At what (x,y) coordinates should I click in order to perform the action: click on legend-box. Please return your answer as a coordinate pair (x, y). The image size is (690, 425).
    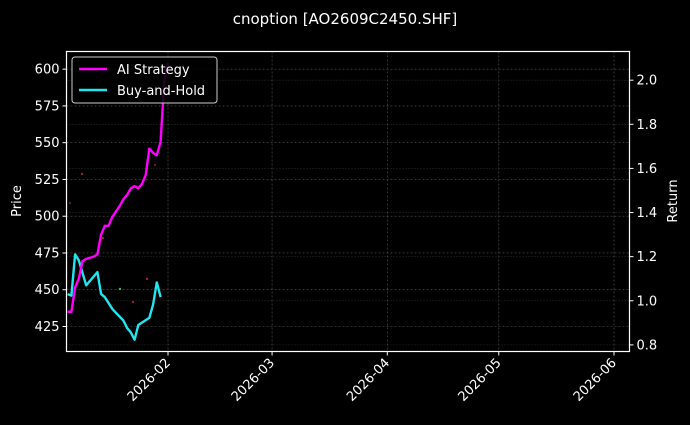
    Looking at the image, I should click on (144, 80).